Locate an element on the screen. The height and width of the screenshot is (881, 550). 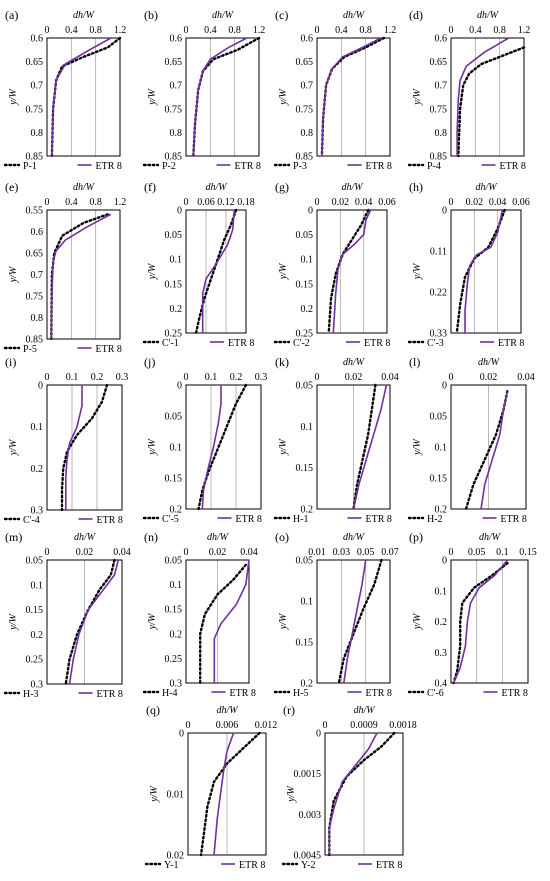
y-tick-label: 0.3 is located at coordinates (37, 685).